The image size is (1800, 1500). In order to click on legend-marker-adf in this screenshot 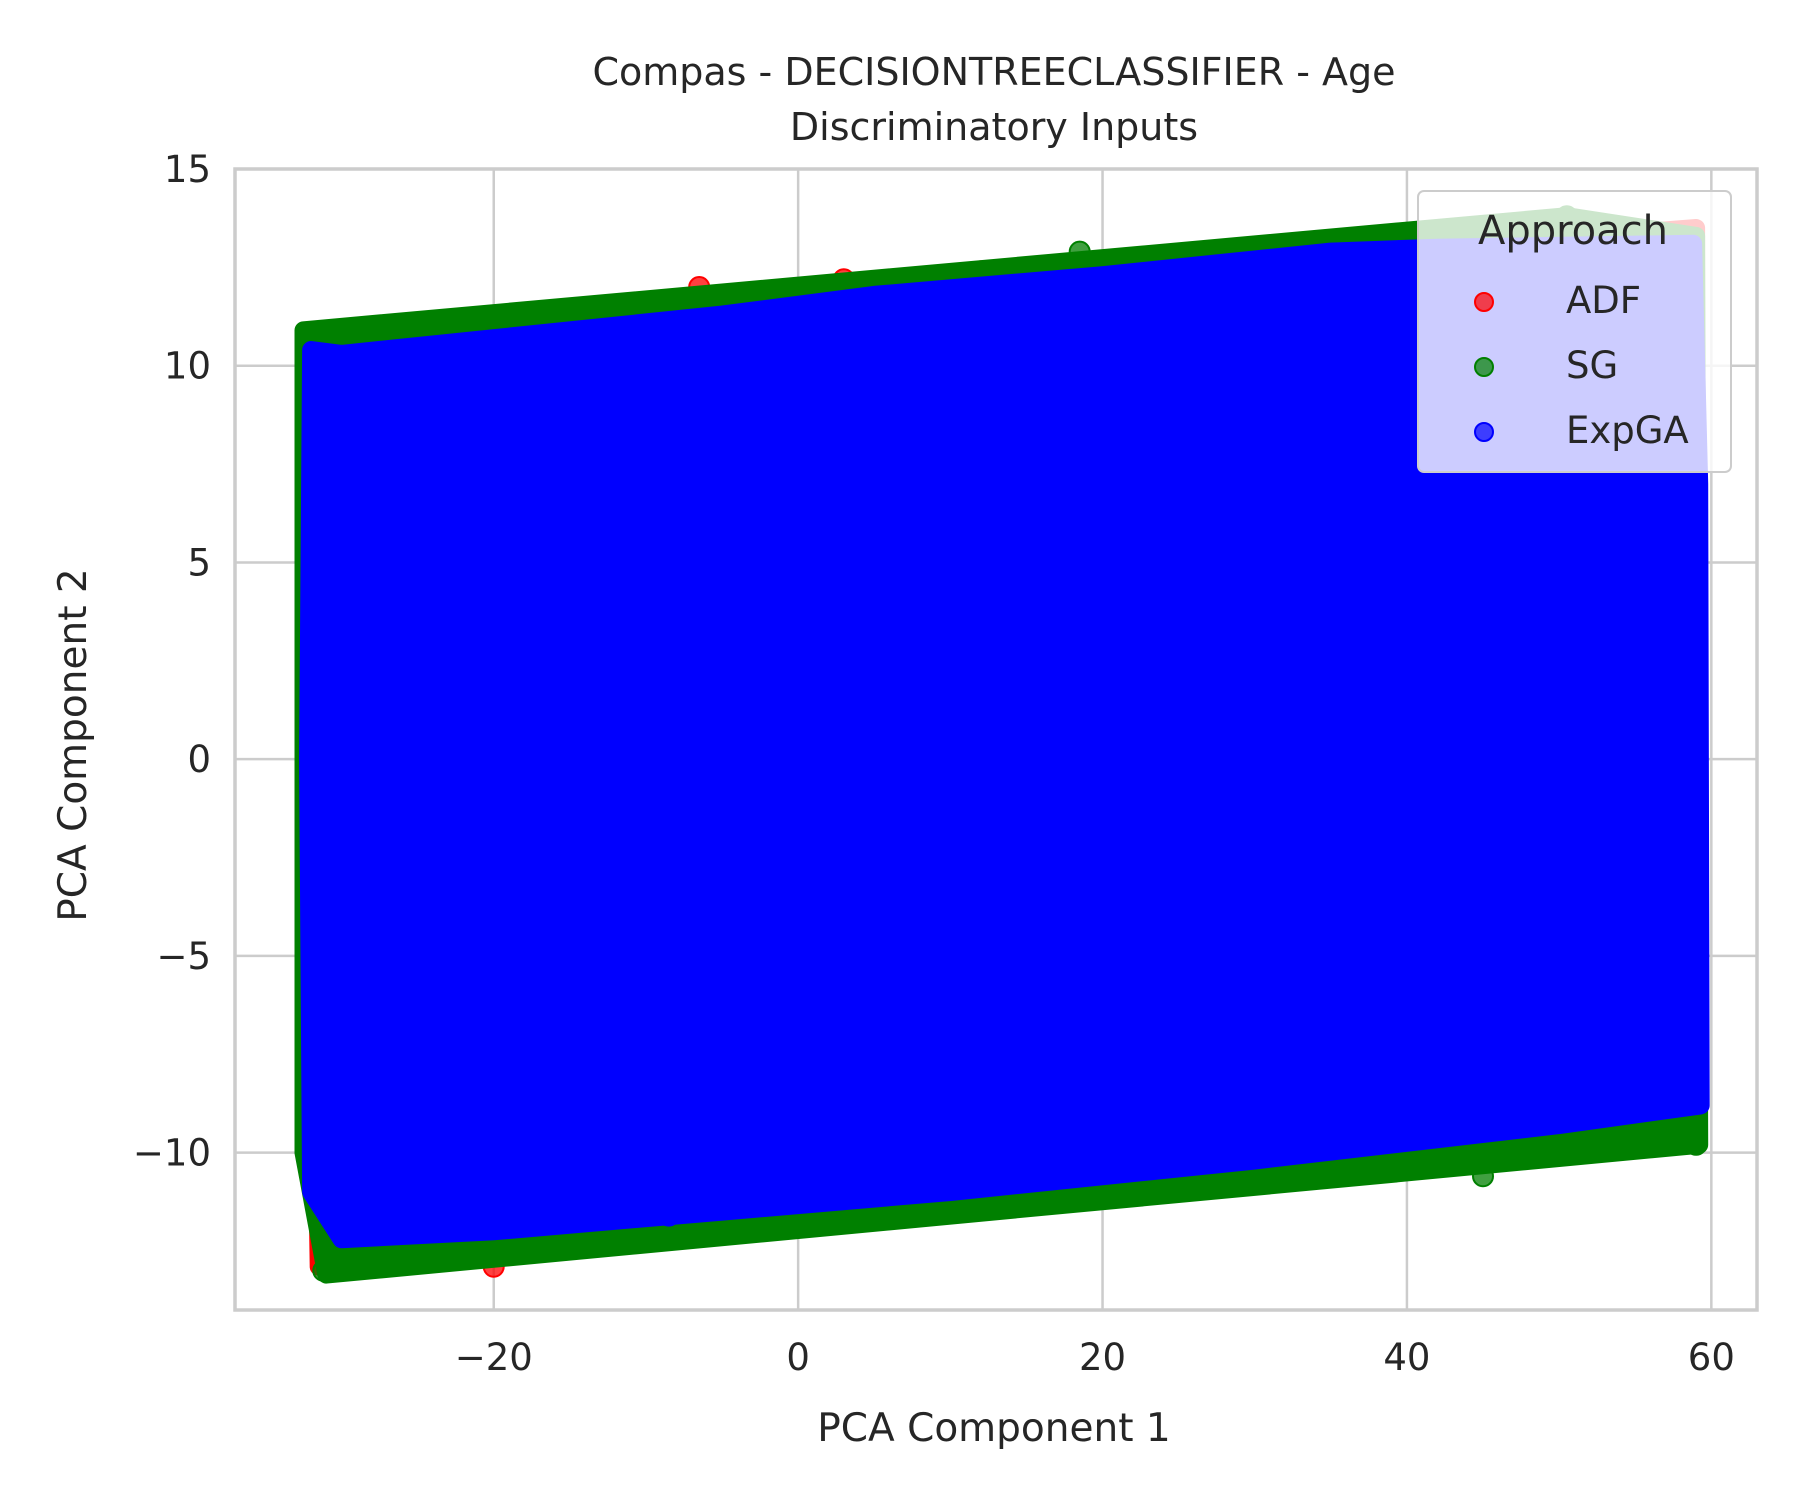, I will do `click(1484, 302)`.